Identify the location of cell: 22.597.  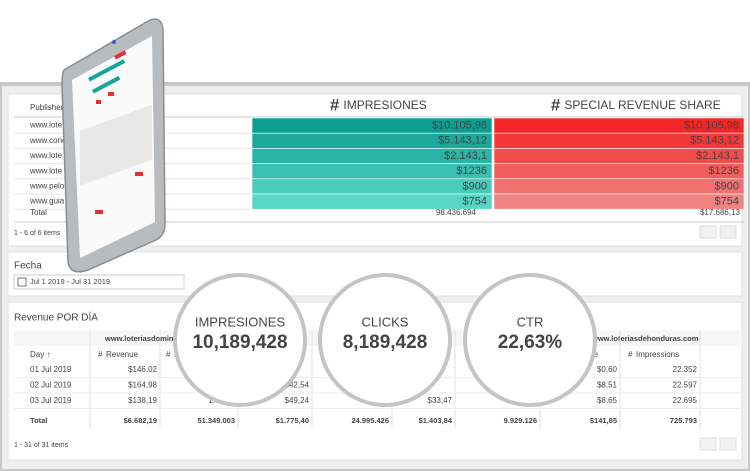
(685, 385).